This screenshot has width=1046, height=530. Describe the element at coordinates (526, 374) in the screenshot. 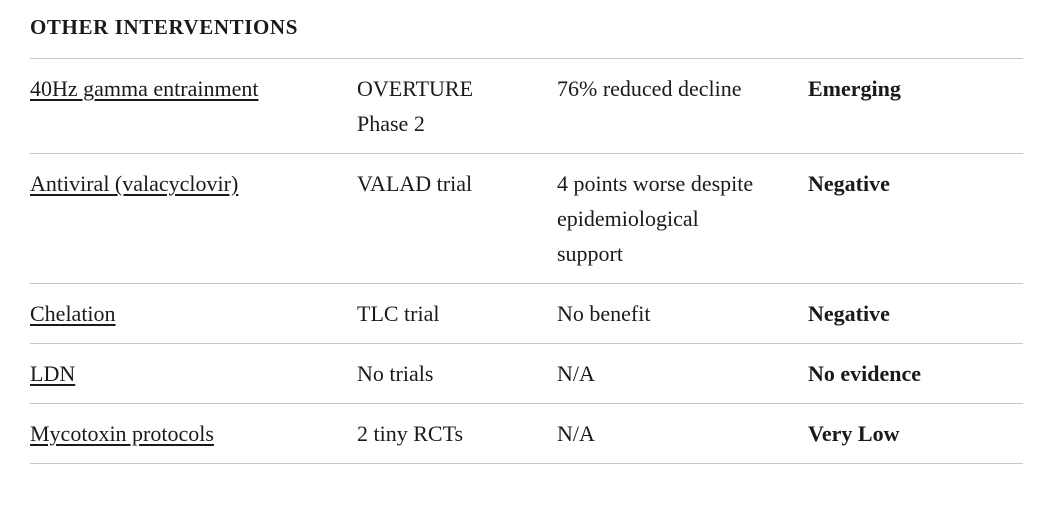

I see `table-row: LDN No trials N/A No evidence` at that location.